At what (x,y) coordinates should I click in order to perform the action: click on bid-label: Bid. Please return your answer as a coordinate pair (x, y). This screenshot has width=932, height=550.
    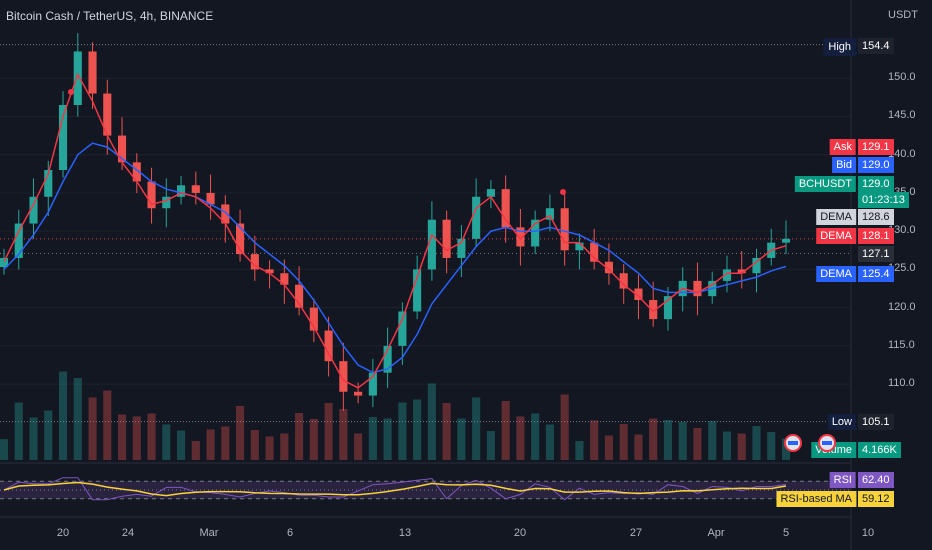
    Looking at the image, I should click on (844, 165).